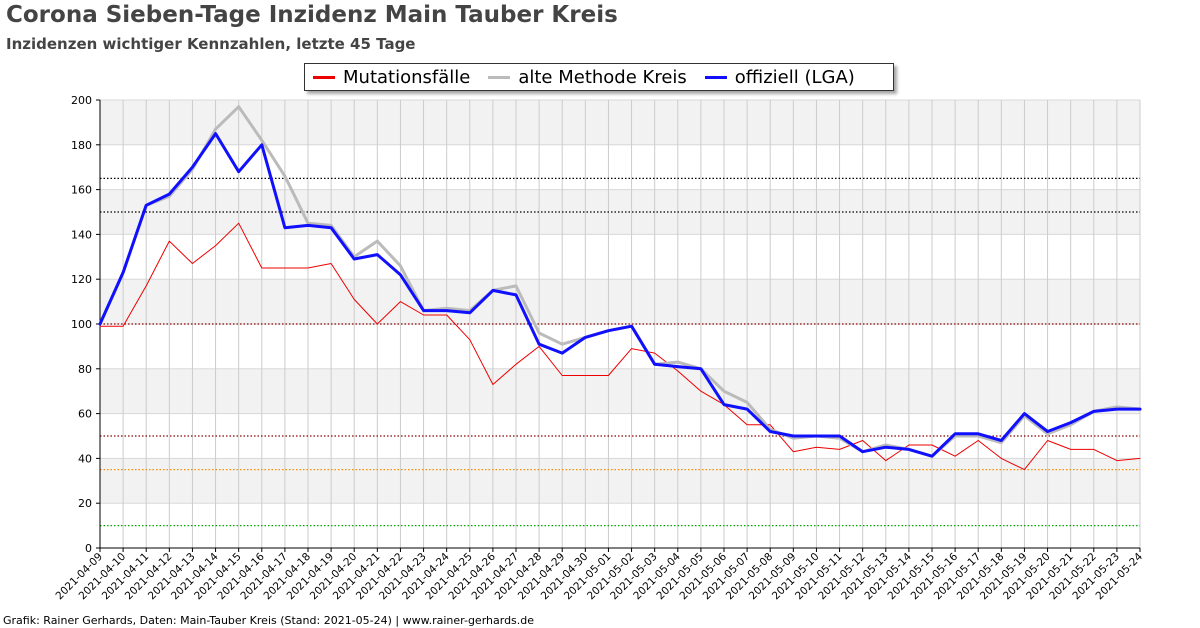  I want to click on legend-item-mutationsfaelle: Mutationsfälle, so click(391, 77).